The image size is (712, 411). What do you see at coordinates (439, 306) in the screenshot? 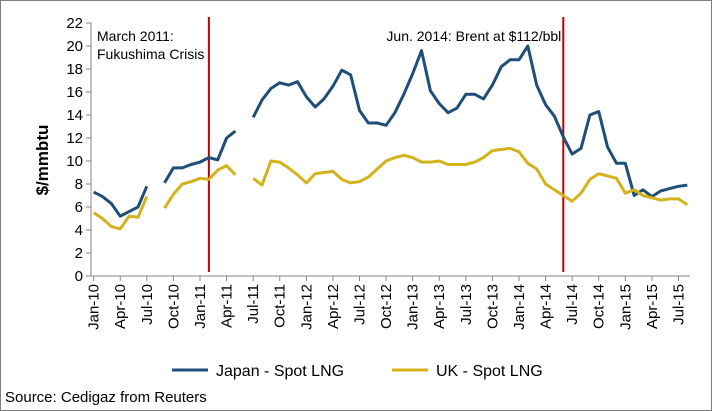
I see `x-tick-label: Apr-13` at bounding box center [439, 306].